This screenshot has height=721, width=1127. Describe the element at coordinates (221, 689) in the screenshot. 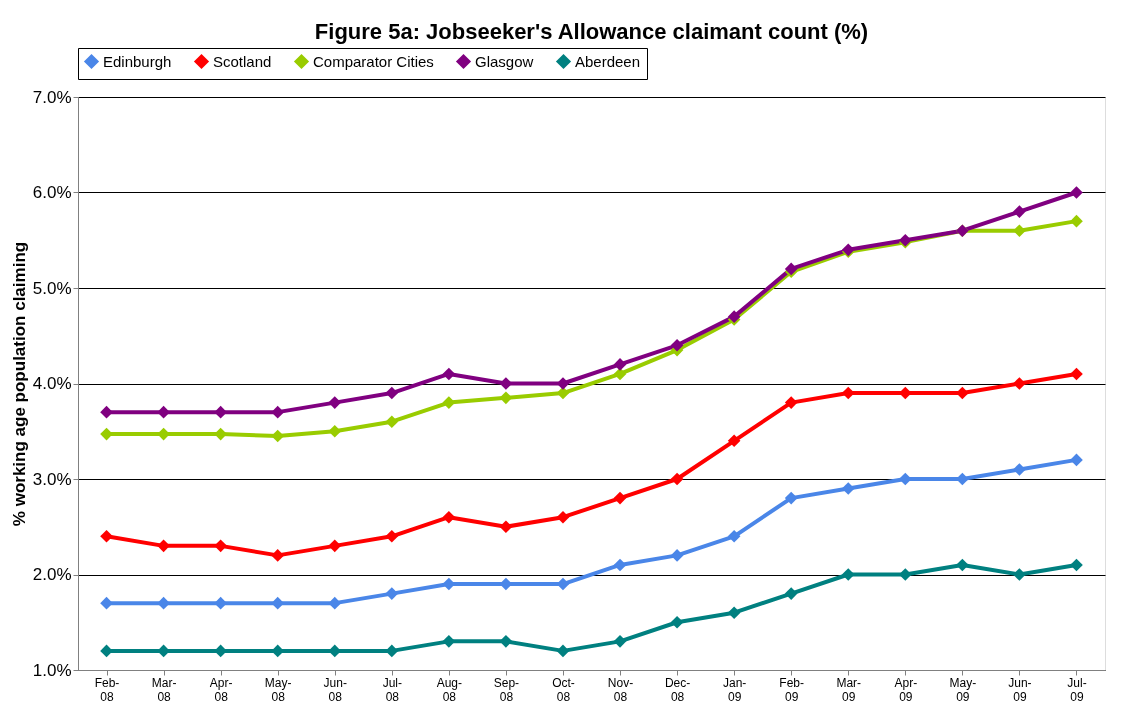

I see `x-tick-label: Apr-08` at that location.